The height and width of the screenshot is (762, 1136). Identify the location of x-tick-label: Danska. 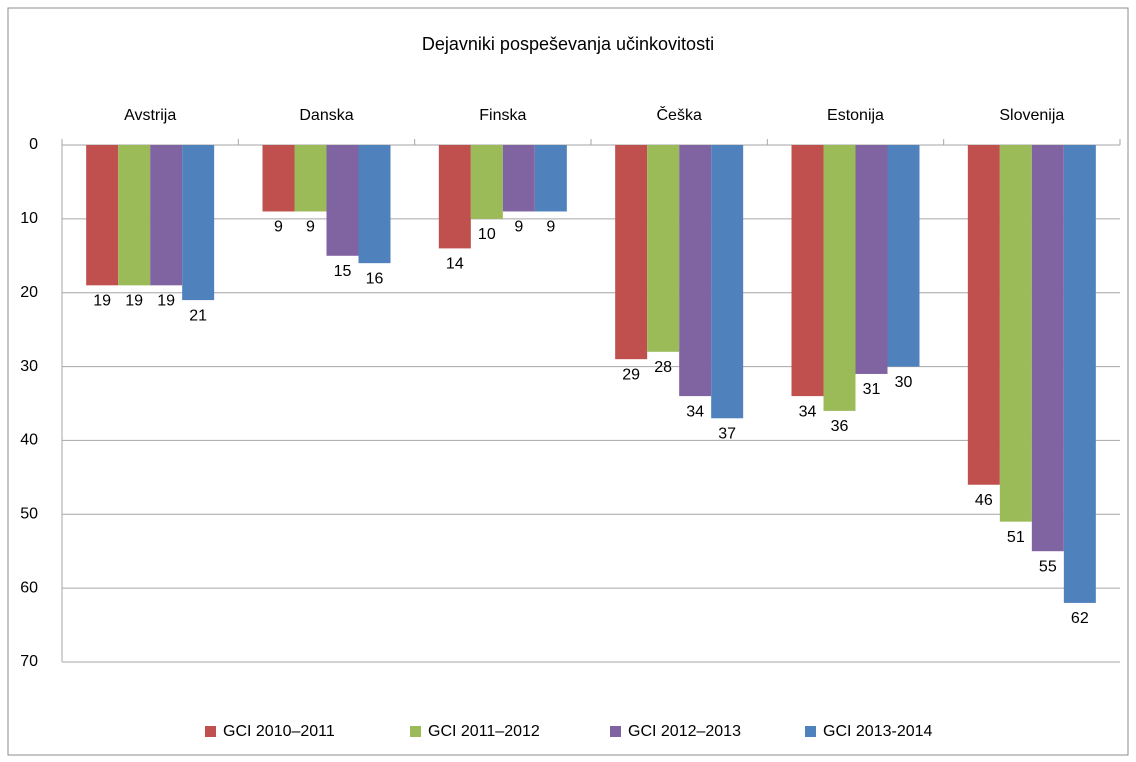
(326, 115).